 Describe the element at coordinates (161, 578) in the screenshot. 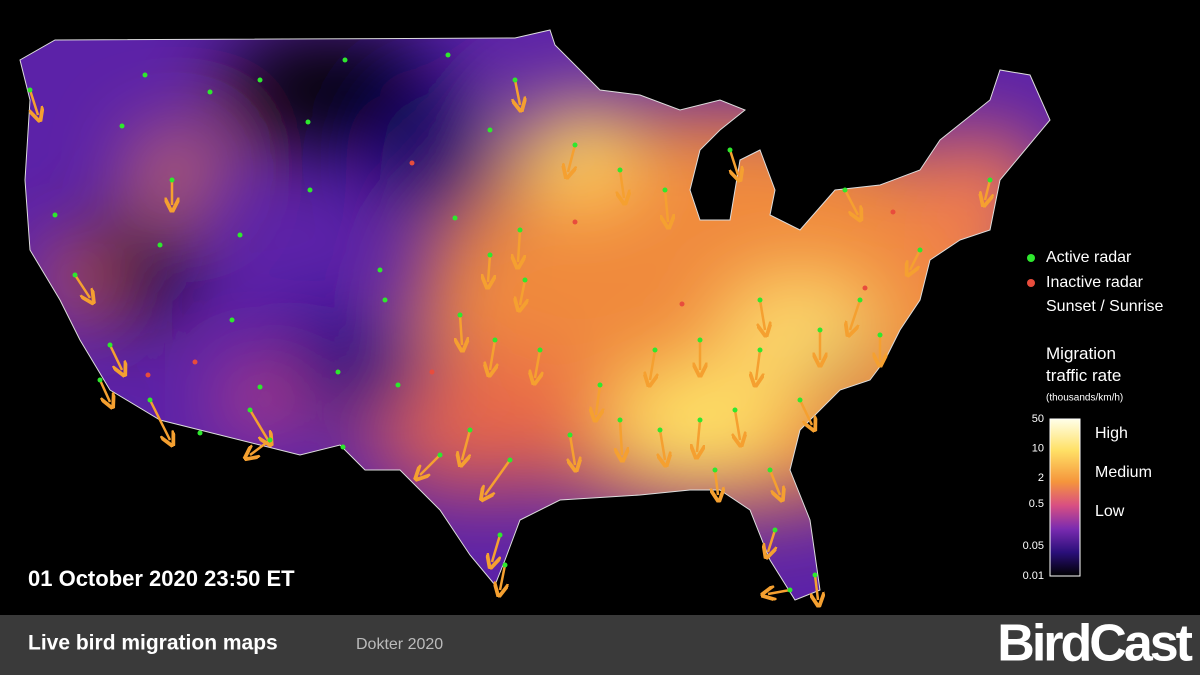

I see `timestamp: 01 October 2020 23:50 ET` at that location.